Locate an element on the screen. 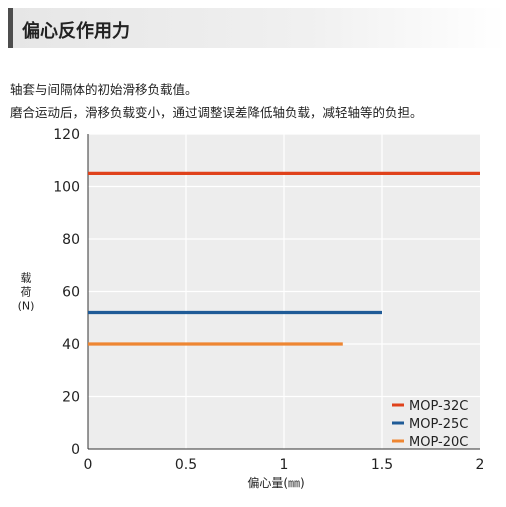 This screenshot has height=507, width=506. legend-label: MOP-20C is located at coordinates (438, 442).